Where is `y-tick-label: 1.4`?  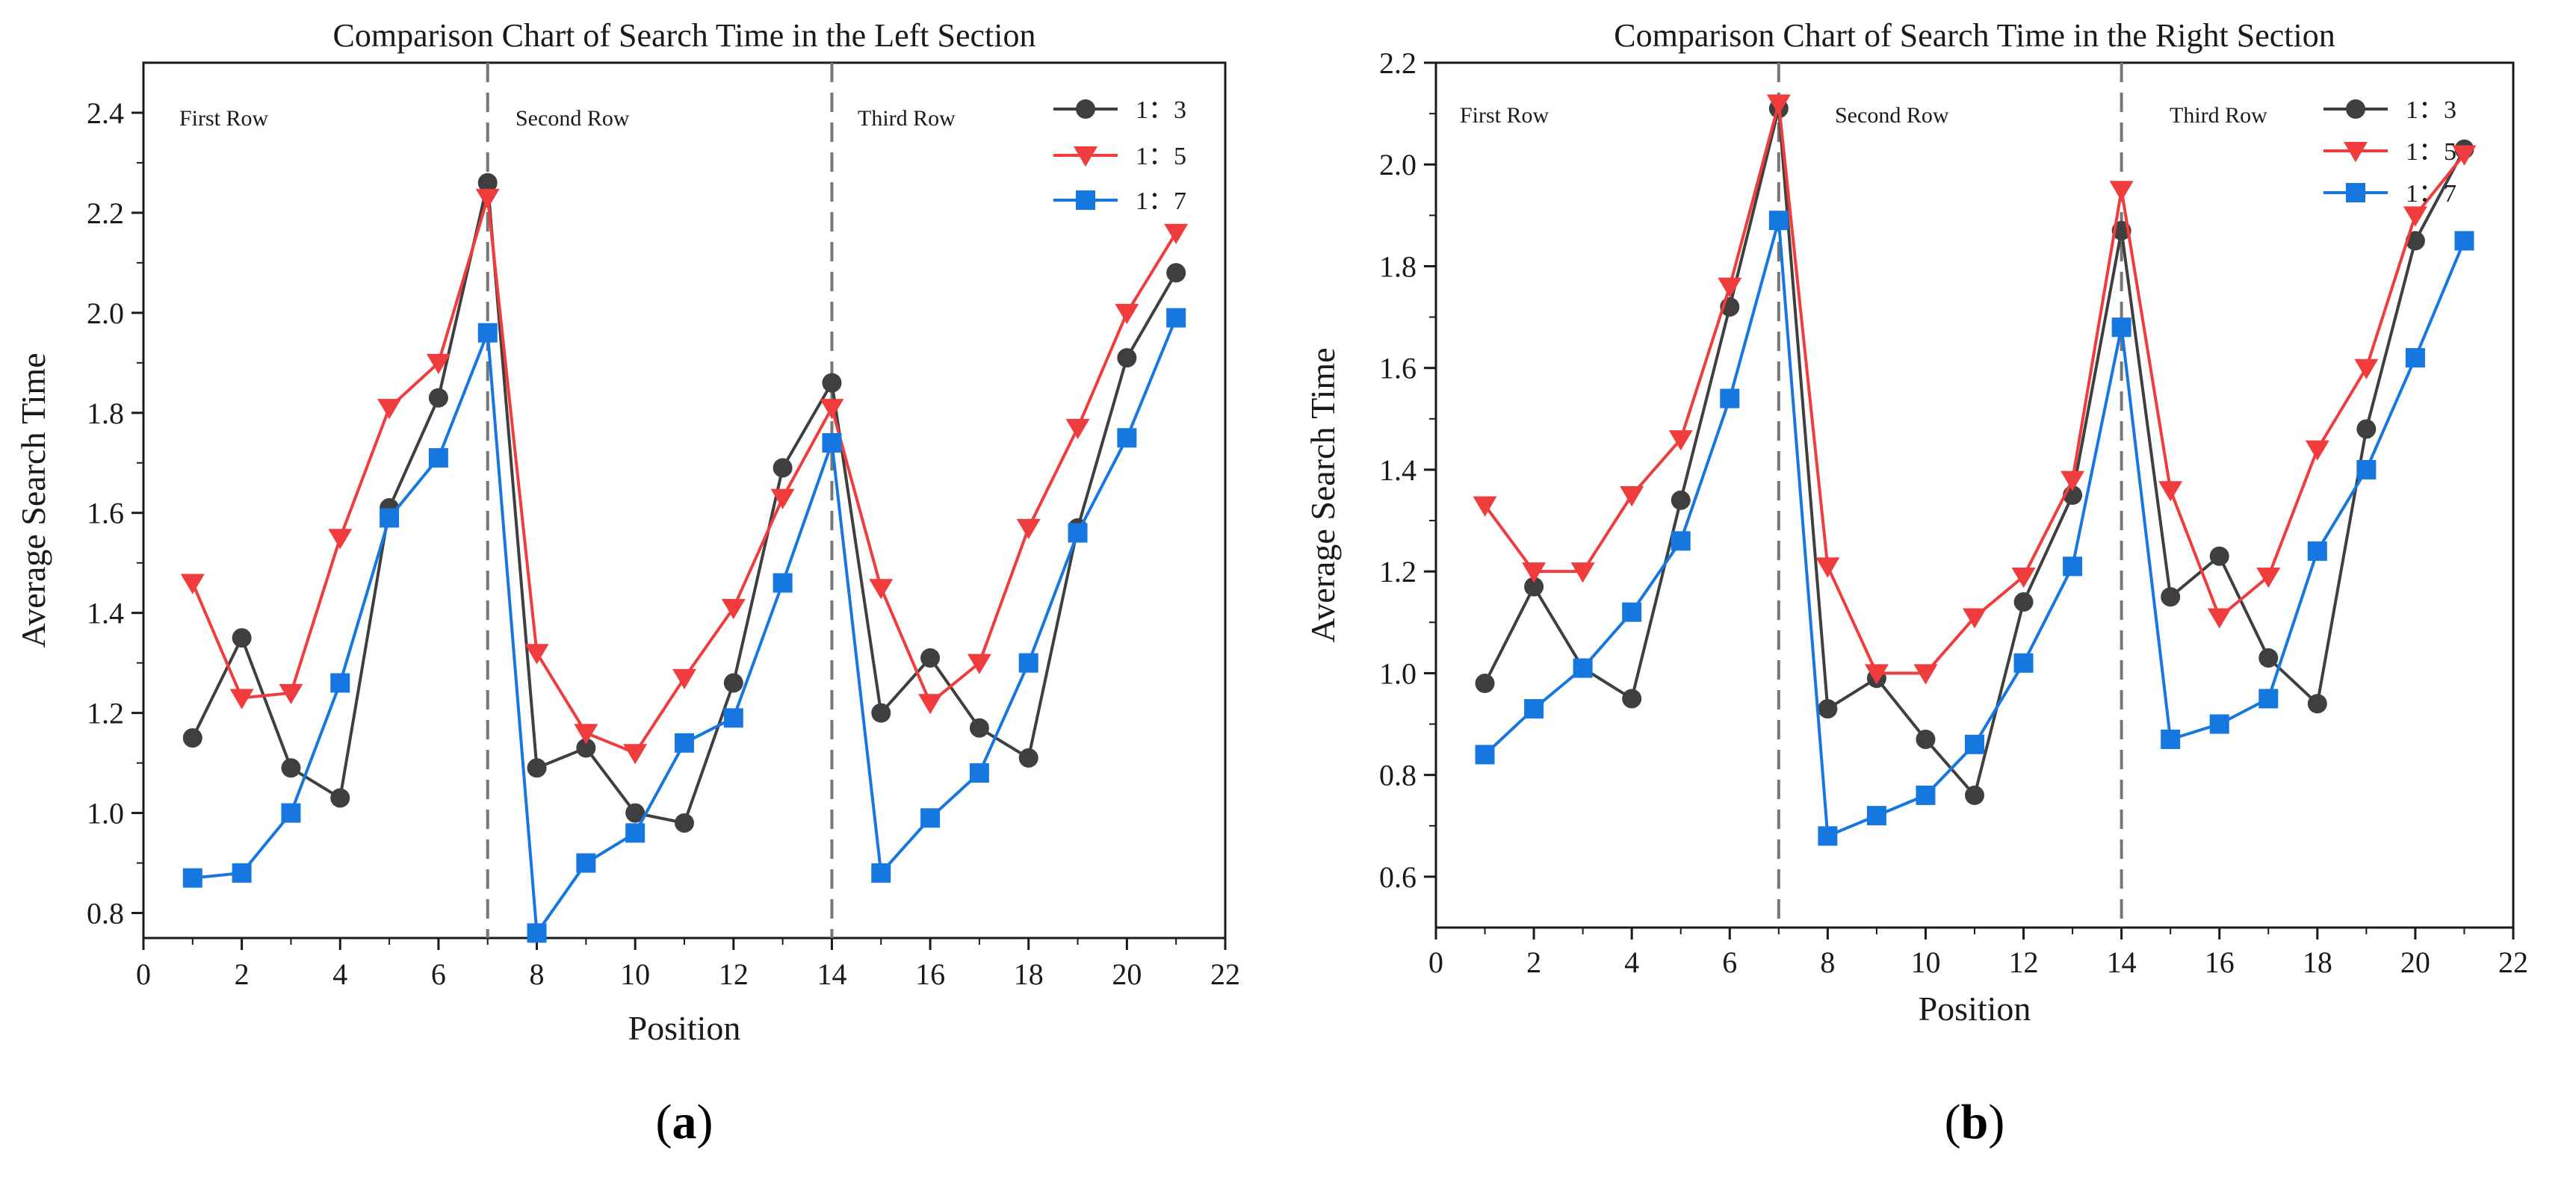
y-tick-label: 1.4 is located at coordinates (1398, 470).